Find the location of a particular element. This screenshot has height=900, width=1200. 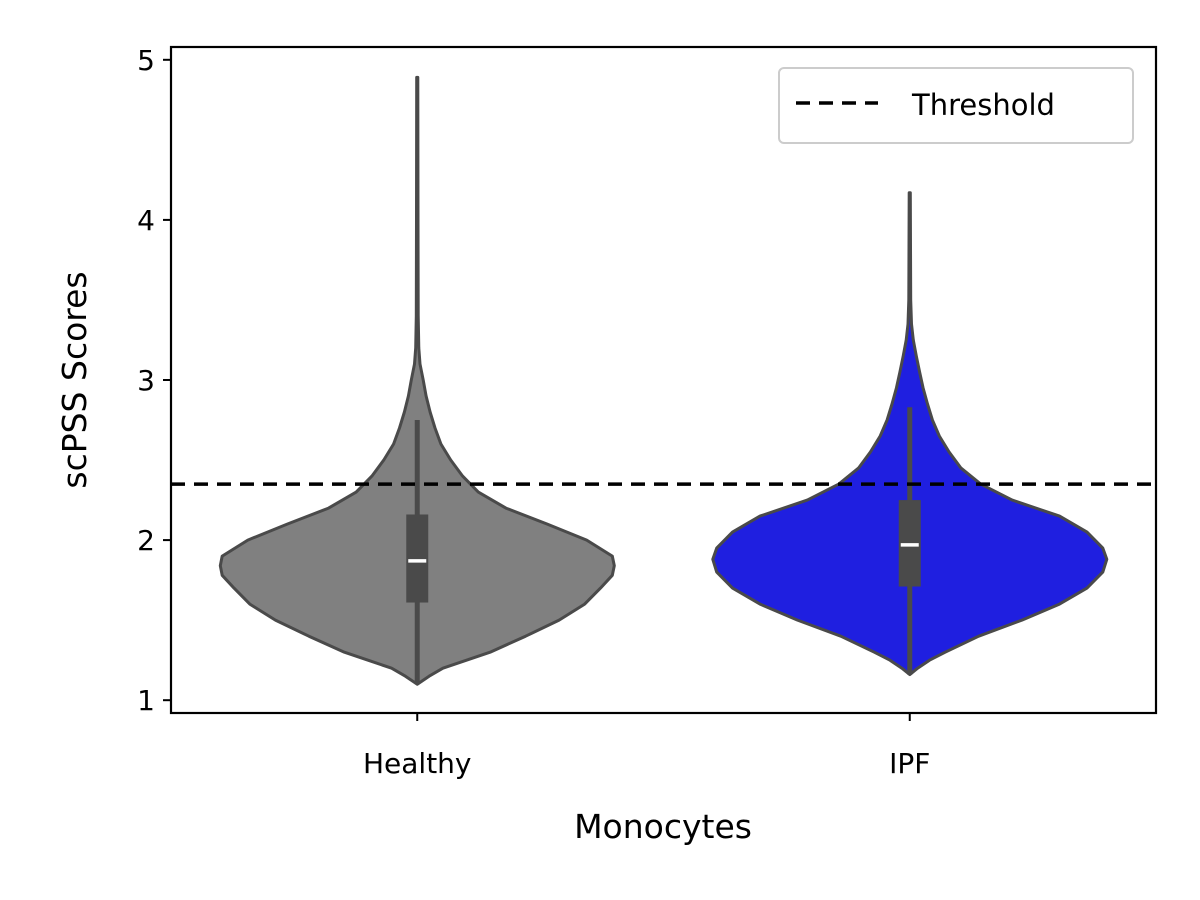

legend: Threshold is located at coordinates (956, 105).